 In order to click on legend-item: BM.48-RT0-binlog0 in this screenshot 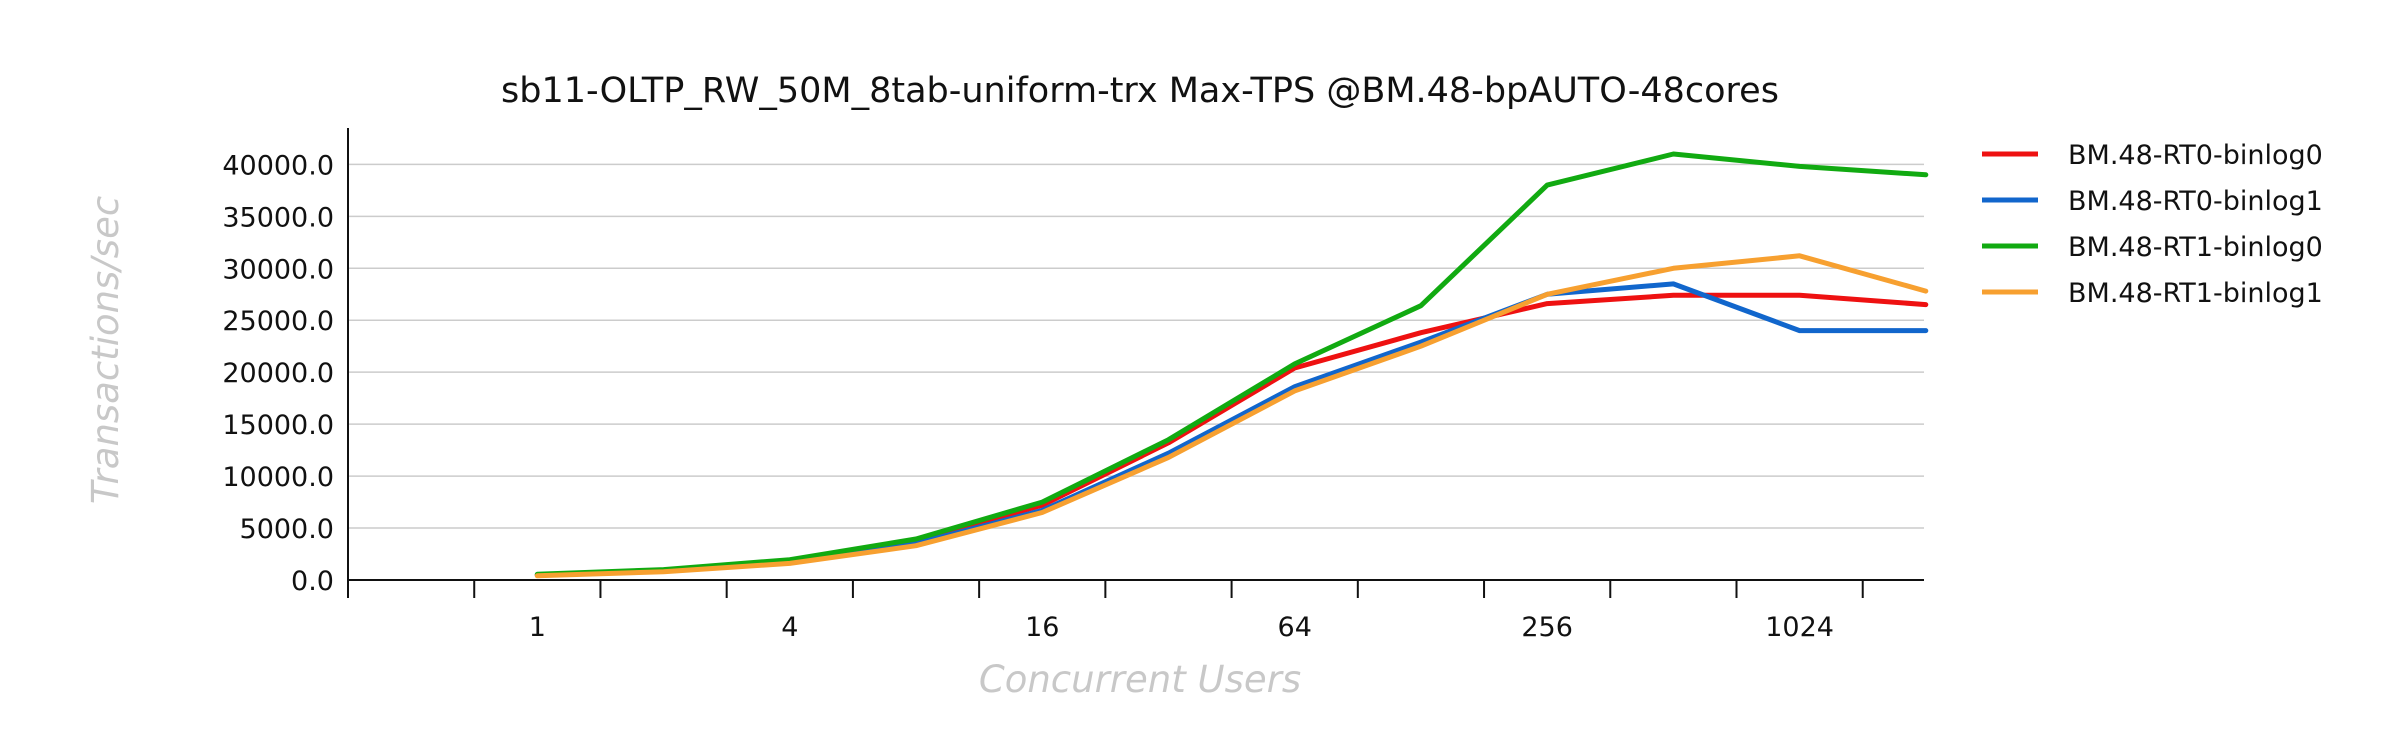, I will do `click(2152, 155)`.